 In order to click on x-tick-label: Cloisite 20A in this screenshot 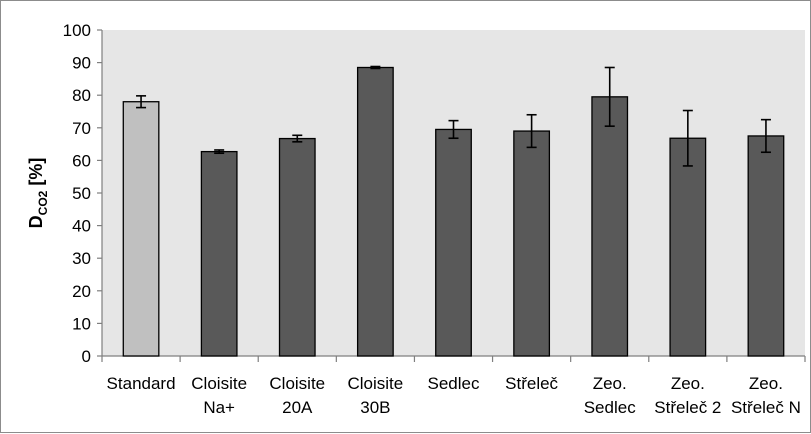, I will do `click(297, 395)`.